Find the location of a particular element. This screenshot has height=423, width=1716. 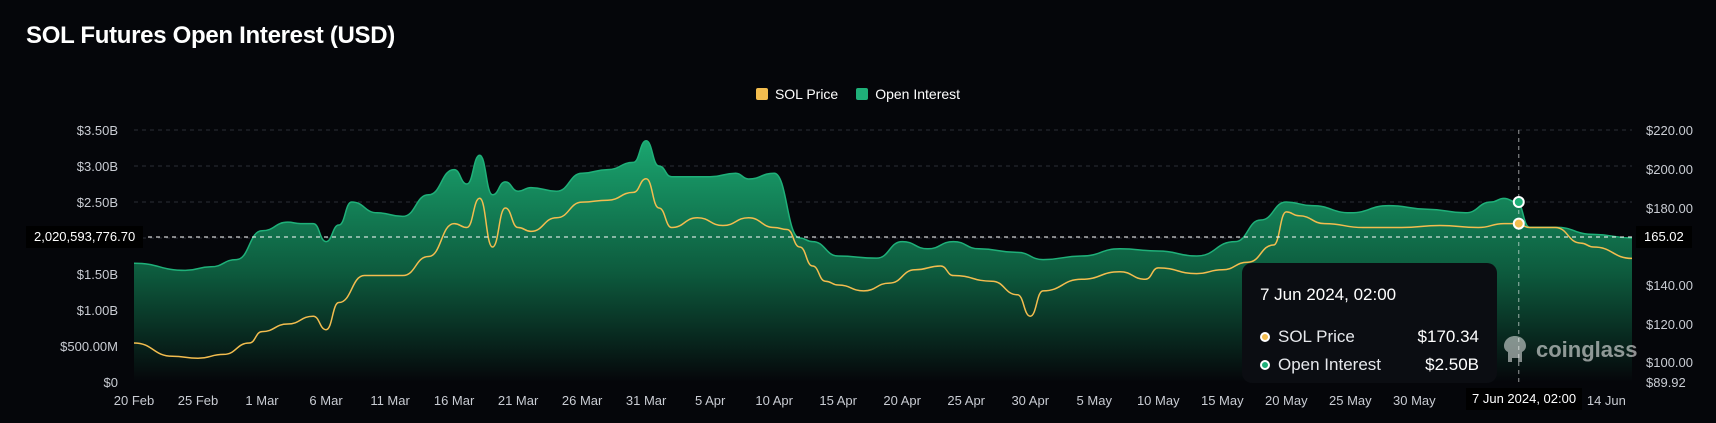

tooltip-label-open-interest: Open Interest is located at coordinates (1330, 364).